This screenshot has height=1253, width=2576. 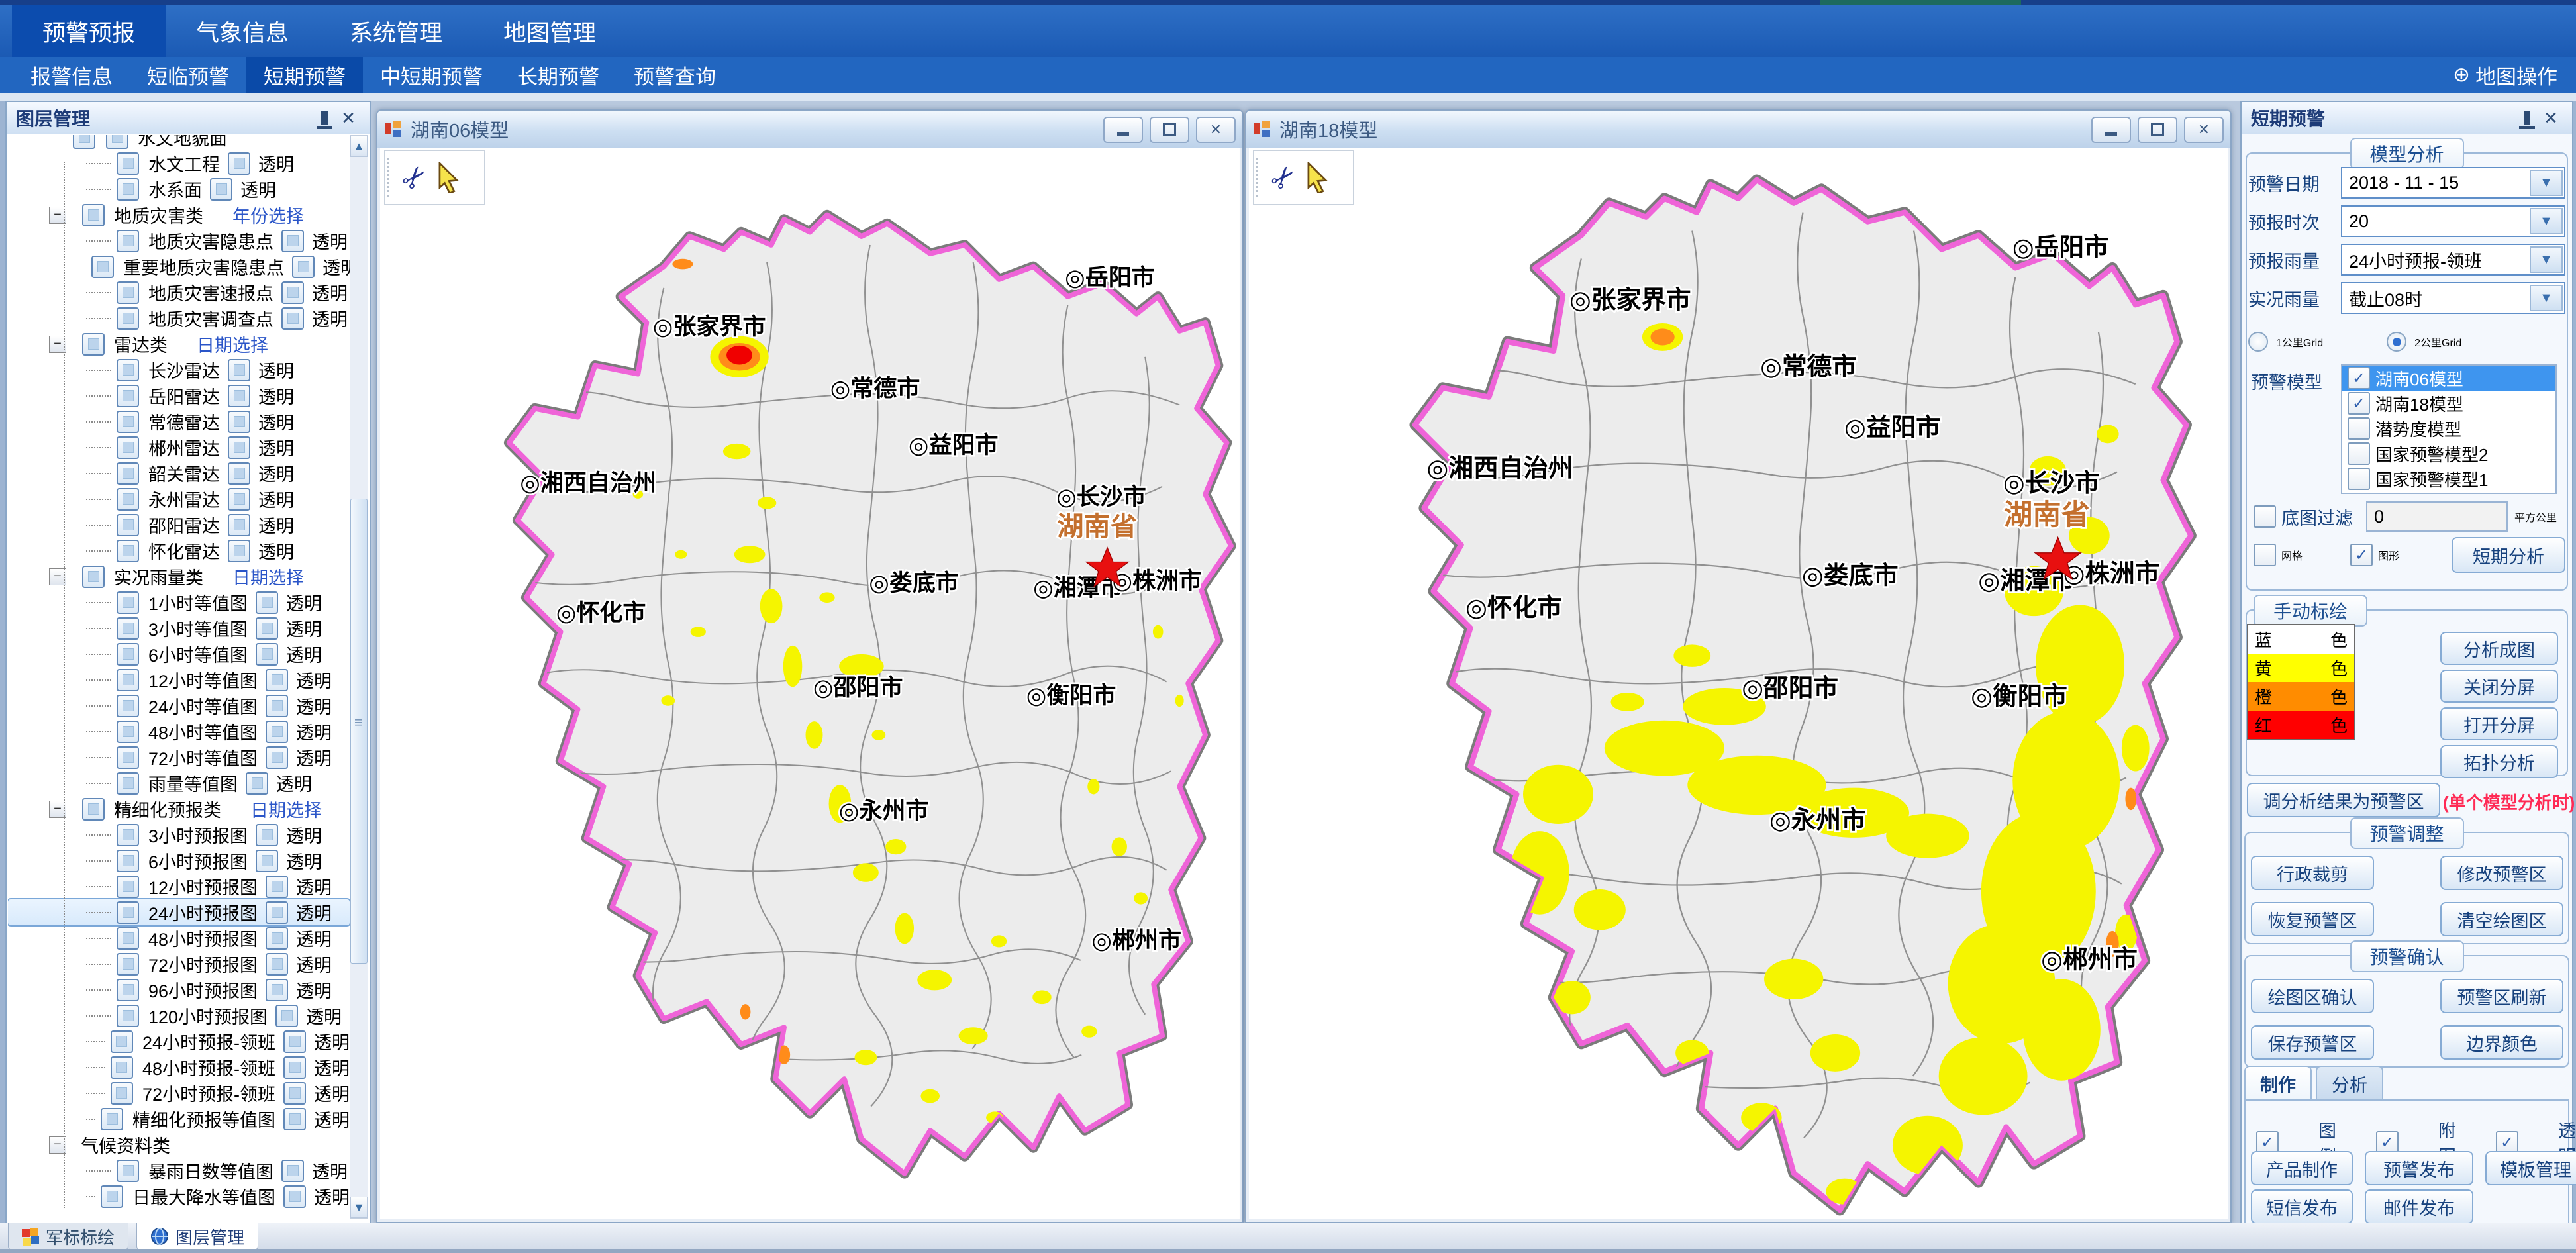 What do you see at coordinates (2437, 517) in the screenshot?
I see `area-filter-input: 0` at bounding box center [2437, 517].